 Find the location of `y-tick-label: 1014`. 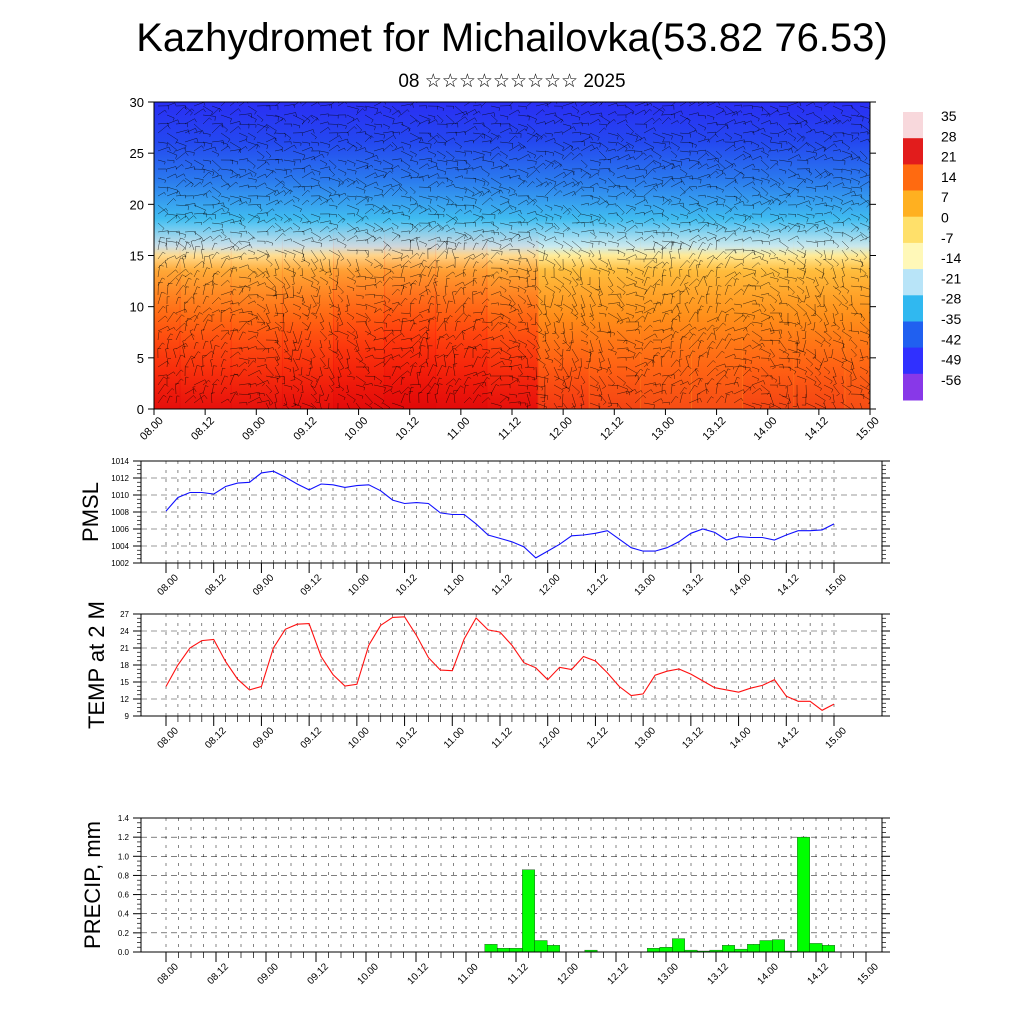

y-tick-label: 1014 is located at coordinates (120, 461).